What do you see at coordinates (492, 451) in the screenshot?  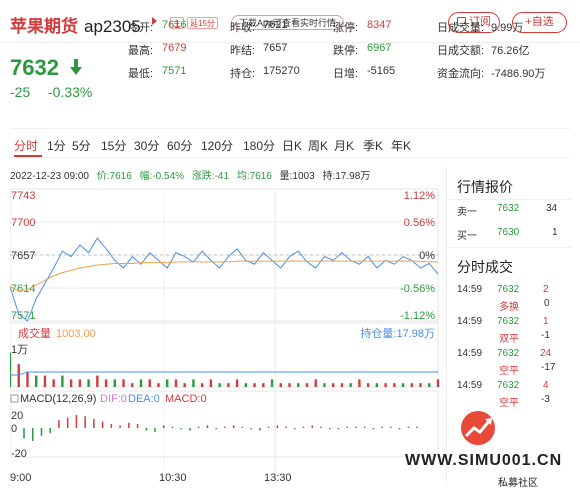 I see `watermark: WWW.SIMU001.CN 私募社区` at bounding box center [492, 451].